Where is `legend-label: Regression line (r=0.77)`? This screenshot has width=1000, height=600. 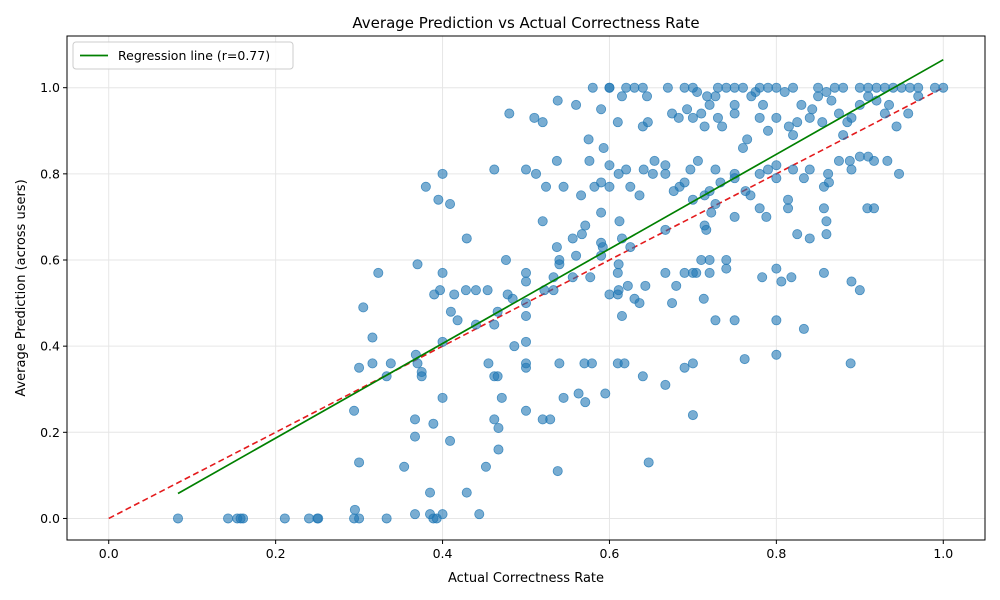 legend-label: Regression line (r=0.77) is located at coordinates (194, 55).